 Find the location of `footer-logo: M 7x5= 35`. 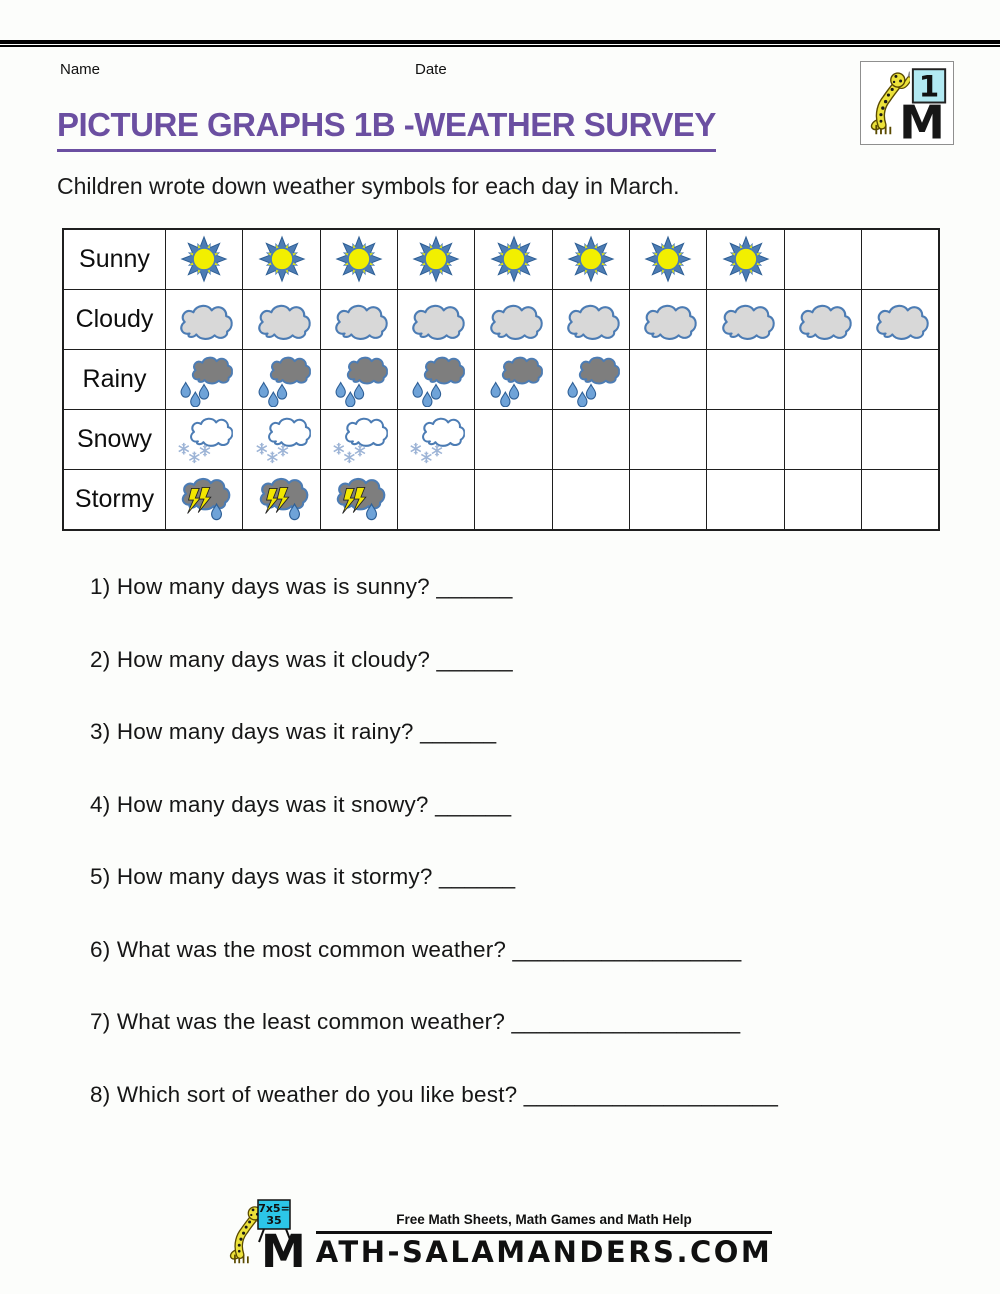

footer-logo: M 7x5= 35 is located at coordinates (267, 1234).